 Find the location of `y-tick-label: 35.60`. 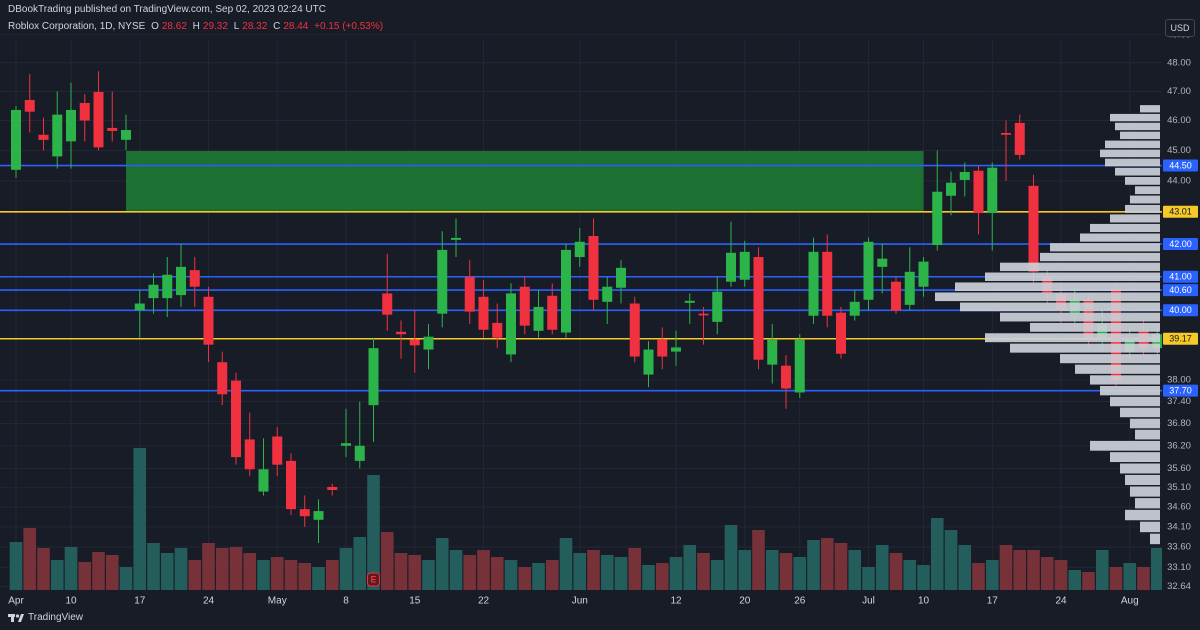

y-tick-label: 35.60 is located at coordinates (1179, 468).